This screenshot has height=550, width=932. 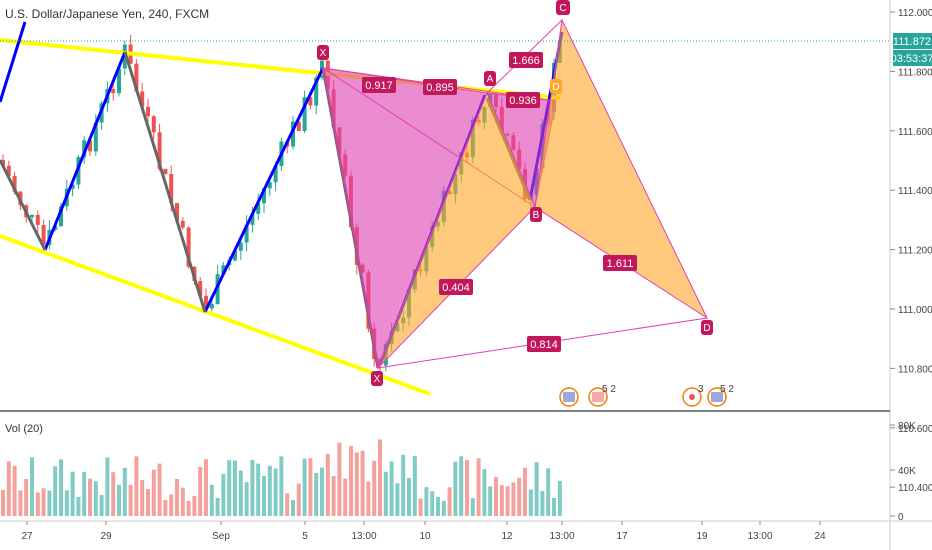 I want to click on point-label-d-bottom: D, so click(x=707, y=327).